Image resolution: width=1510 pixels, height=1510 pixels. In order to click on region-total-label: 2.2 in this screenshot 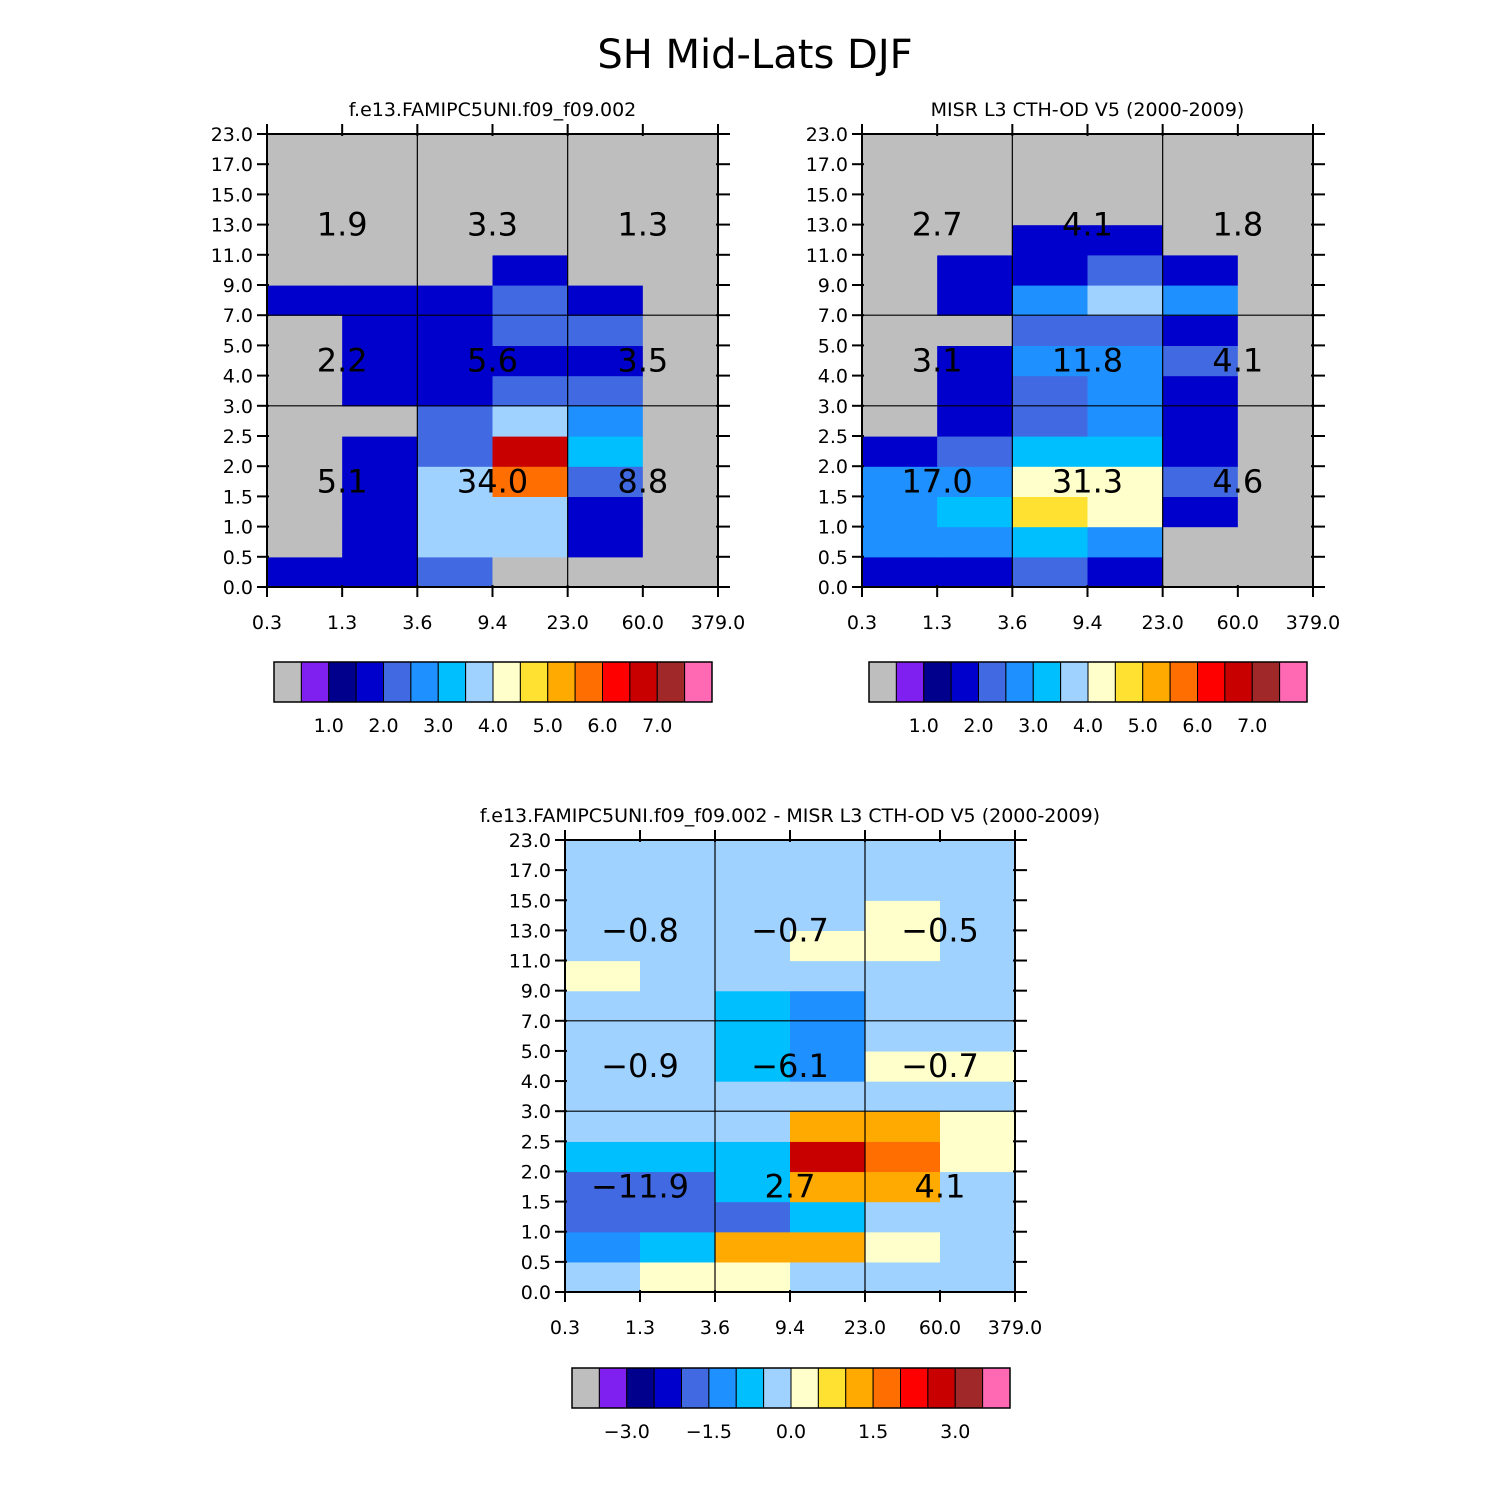, I will do `click(342, 361)`.